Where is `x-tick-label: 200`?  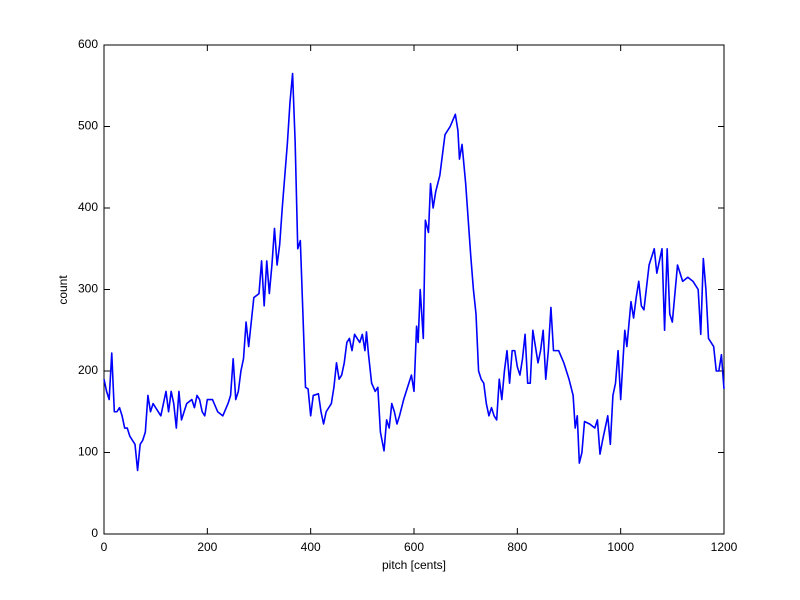
x-tick-label: 200 is located at coordinates (207, 547).